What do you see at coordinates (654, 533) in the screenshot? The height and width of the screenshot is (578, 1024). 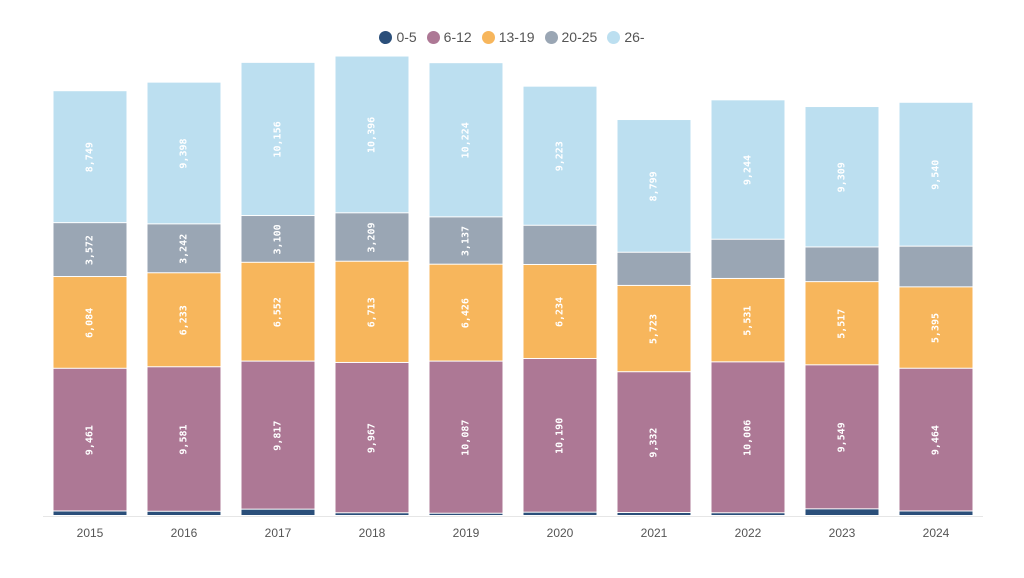 I see `x-tick-2021: 2021` at bounding box center [654, 533].